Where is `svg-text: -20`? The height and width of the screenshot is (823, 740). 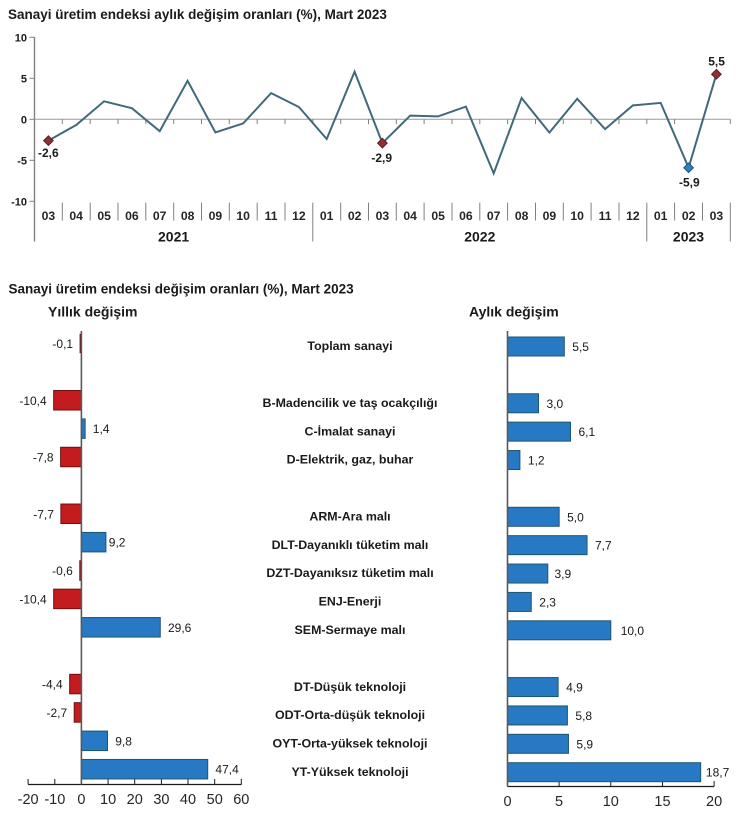 svg-text: -20 is located at coordinates (28, 800).